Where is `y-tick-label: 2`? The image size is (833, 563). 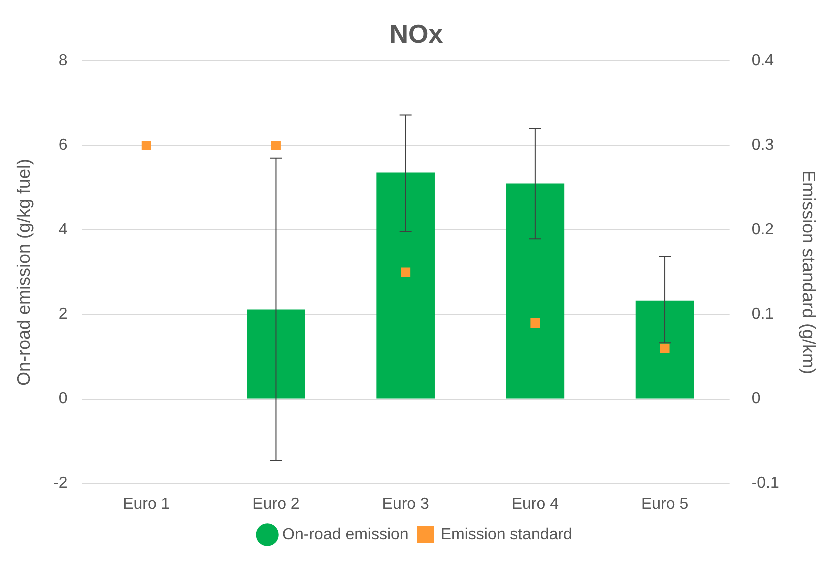
y-tick-label: 2 is located at coordinates (63, 315).